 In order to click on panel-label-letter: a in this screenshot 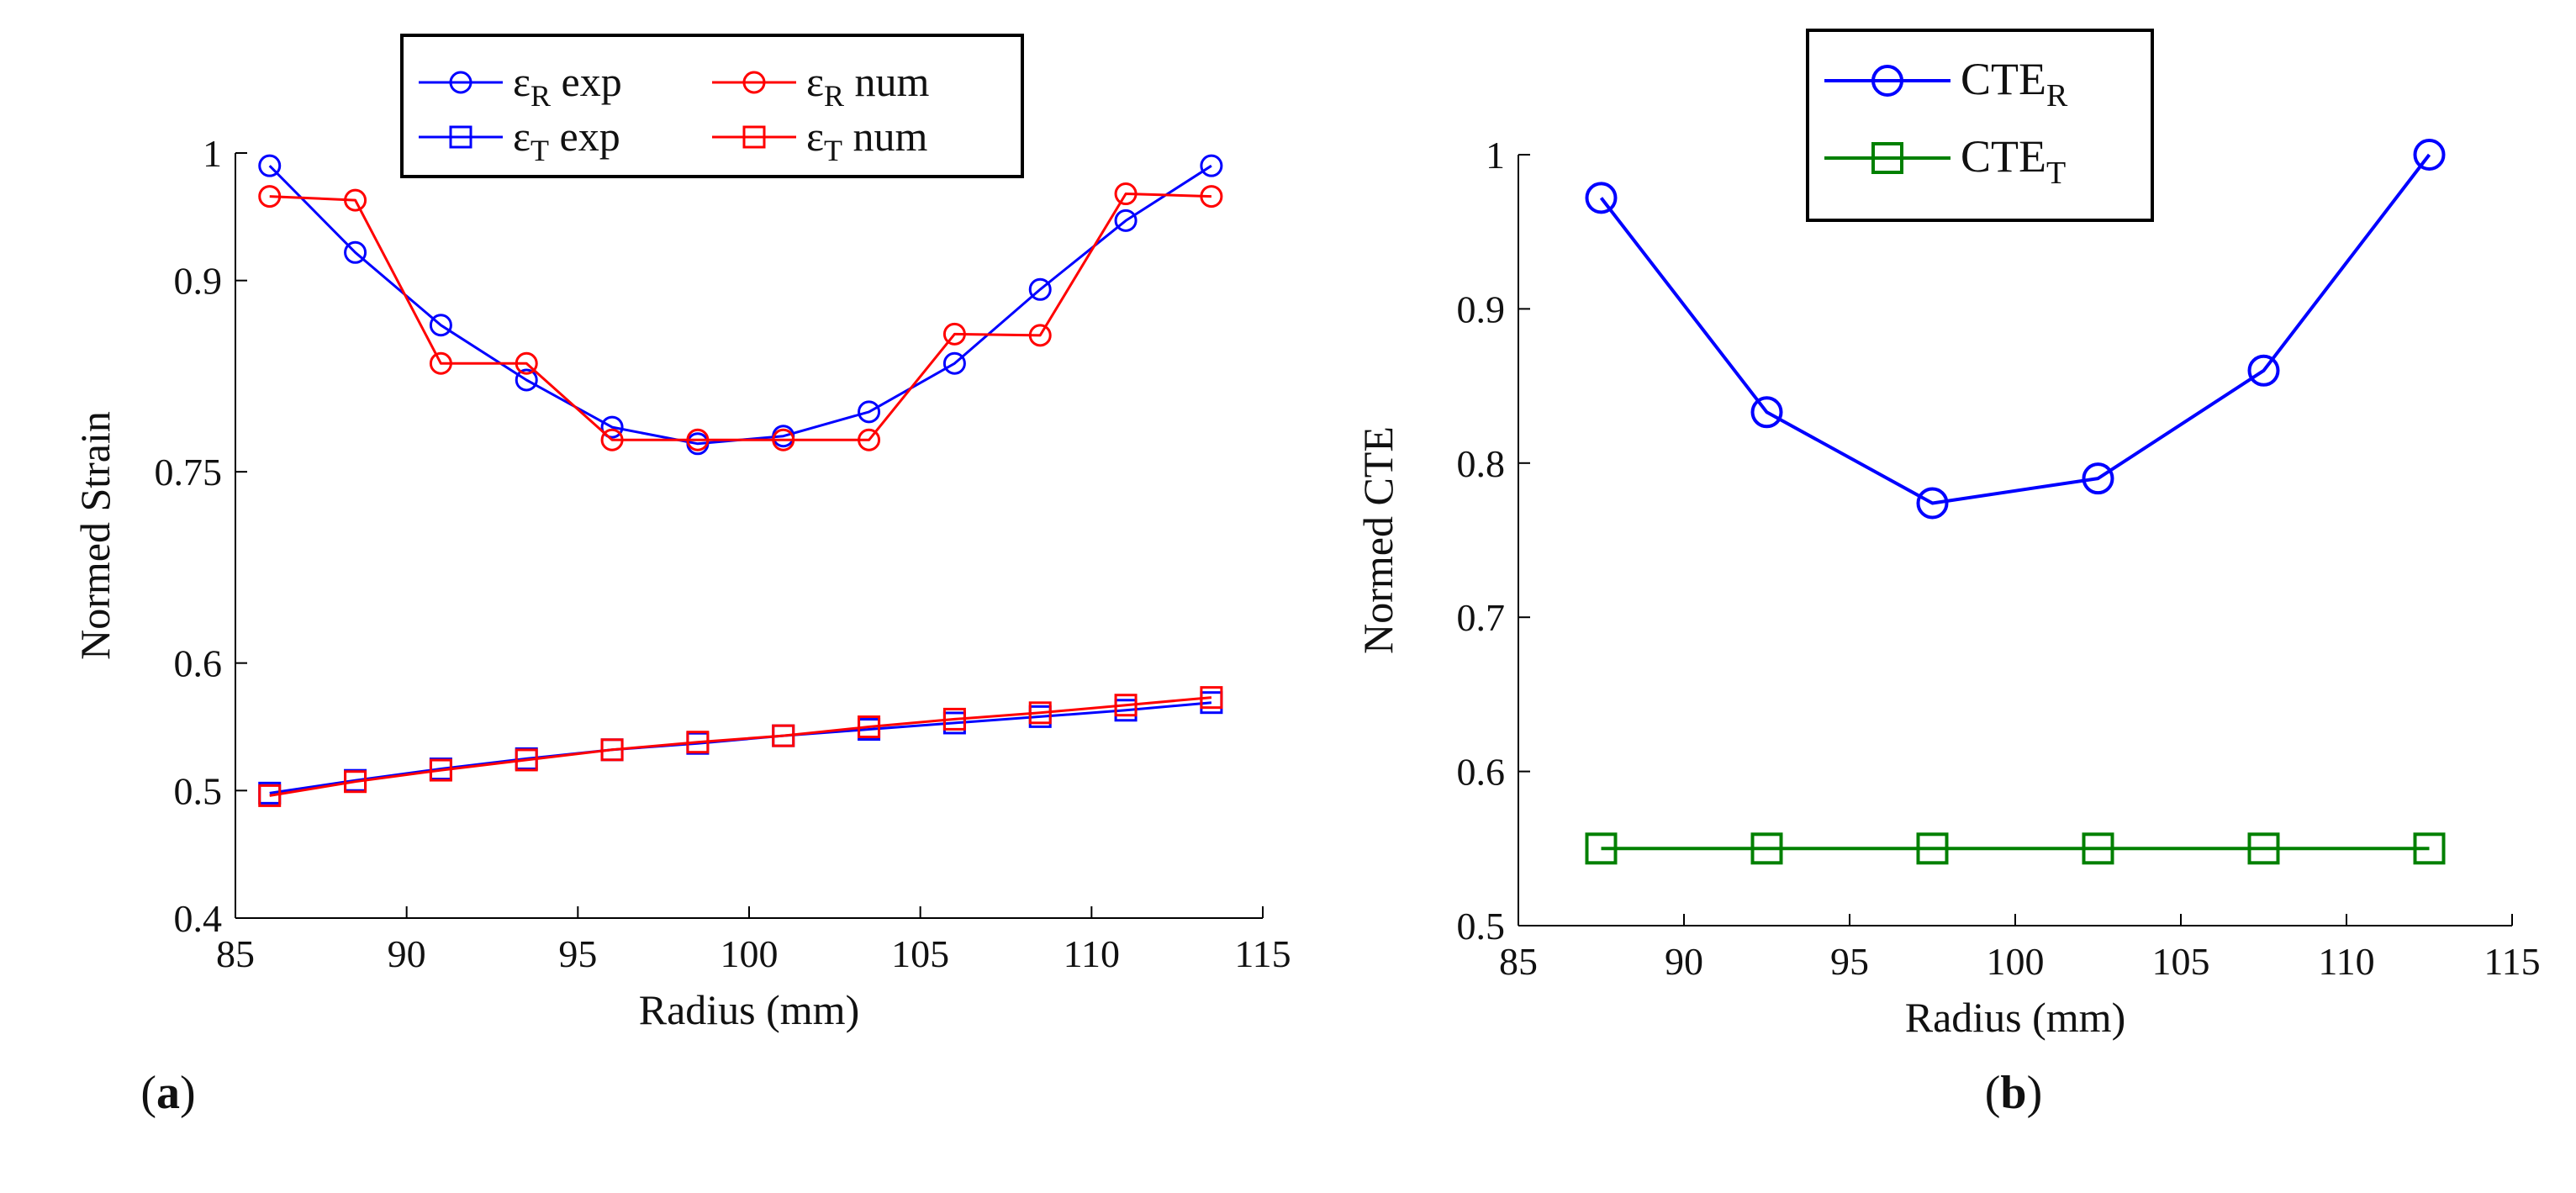, I will do `click(168, 1093)`.